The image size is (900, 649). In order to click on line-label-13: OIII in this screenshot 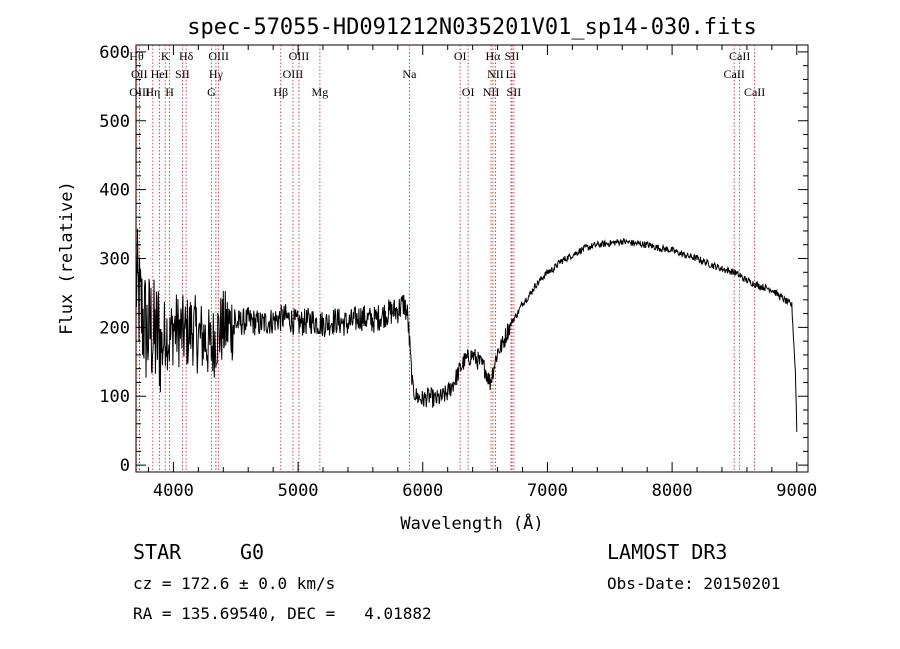, I will do `click(293, 74)`.